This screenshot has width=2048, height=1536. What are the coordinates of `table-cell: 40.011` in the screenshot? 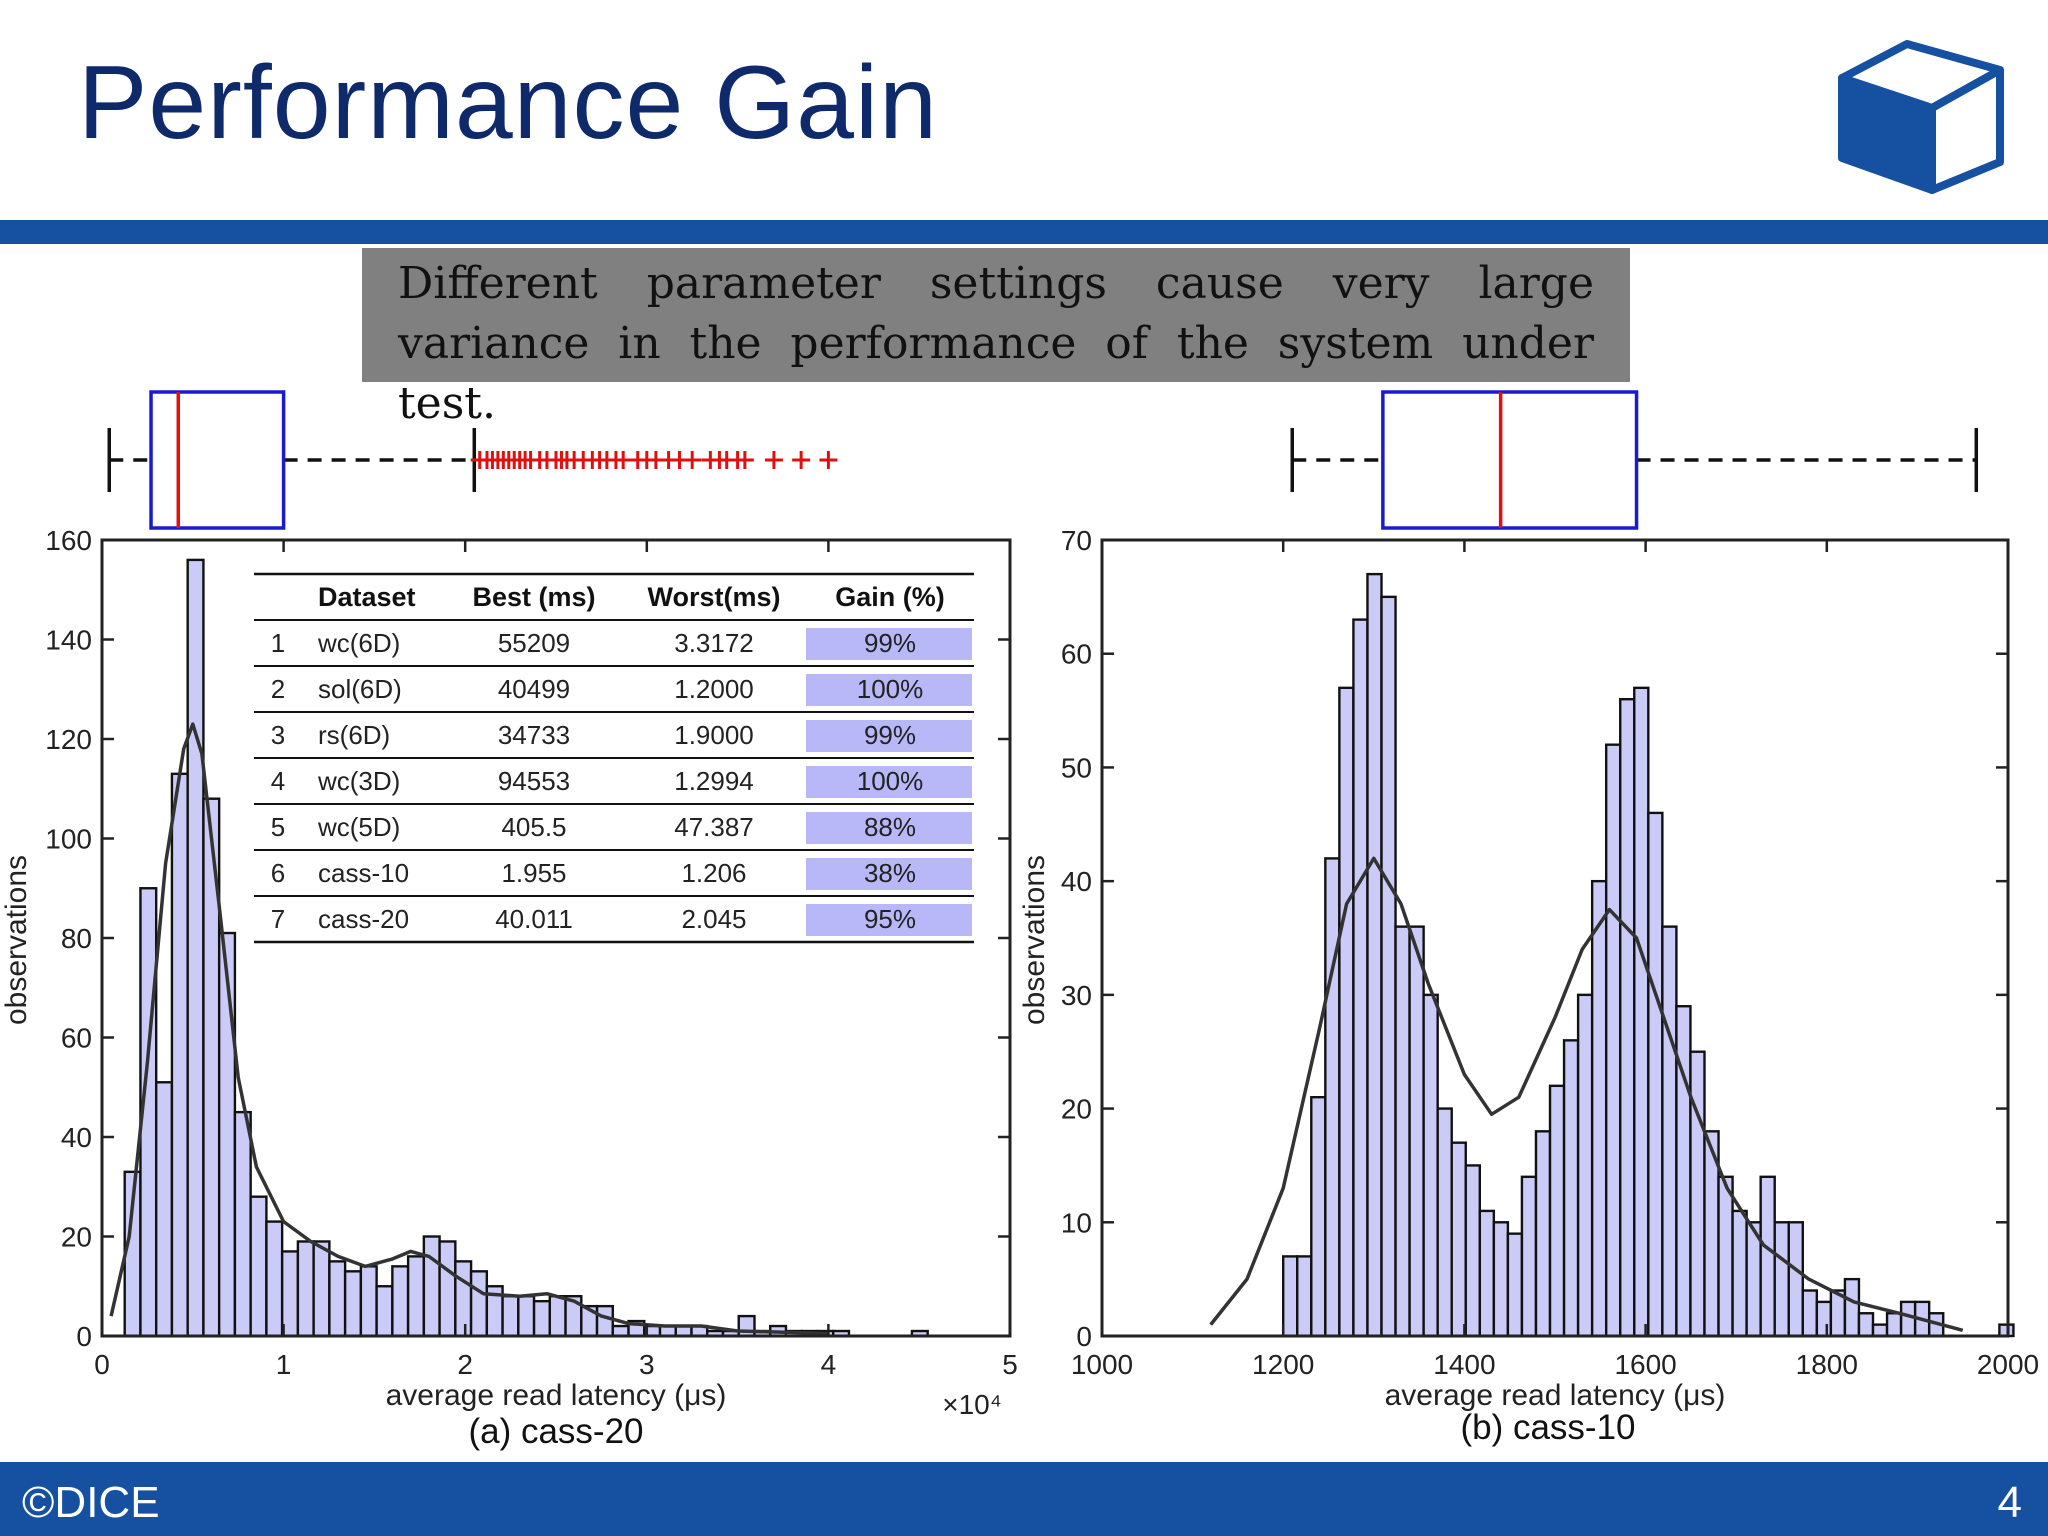 It's located at (534, 919).